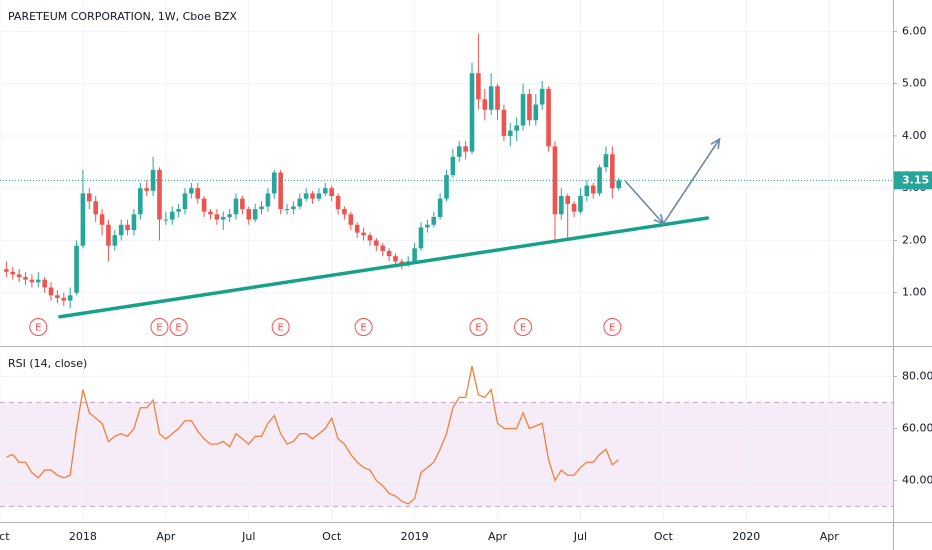 This screenshot has height=550, width=932. I want to click on trendline, so click(384, 267).